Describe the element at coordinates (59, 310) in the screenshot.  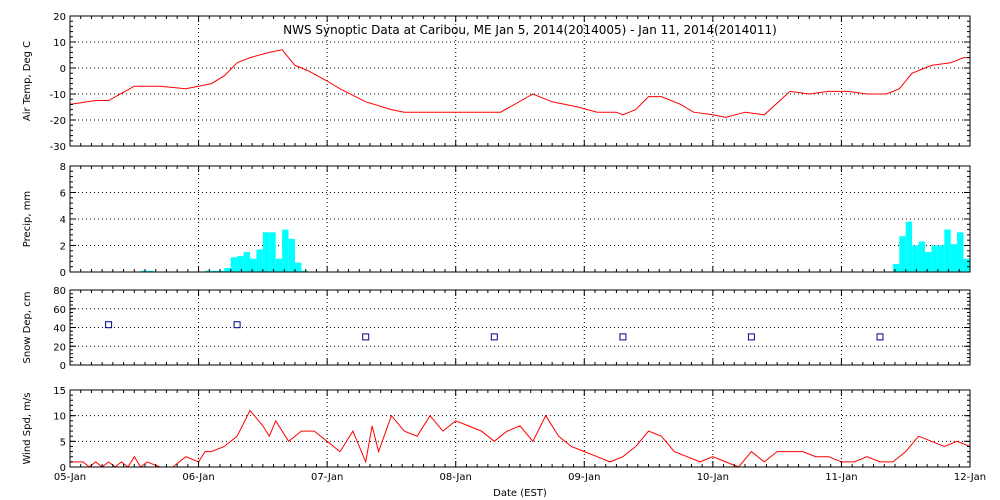
I see `y-tick-label: 60` at that location.